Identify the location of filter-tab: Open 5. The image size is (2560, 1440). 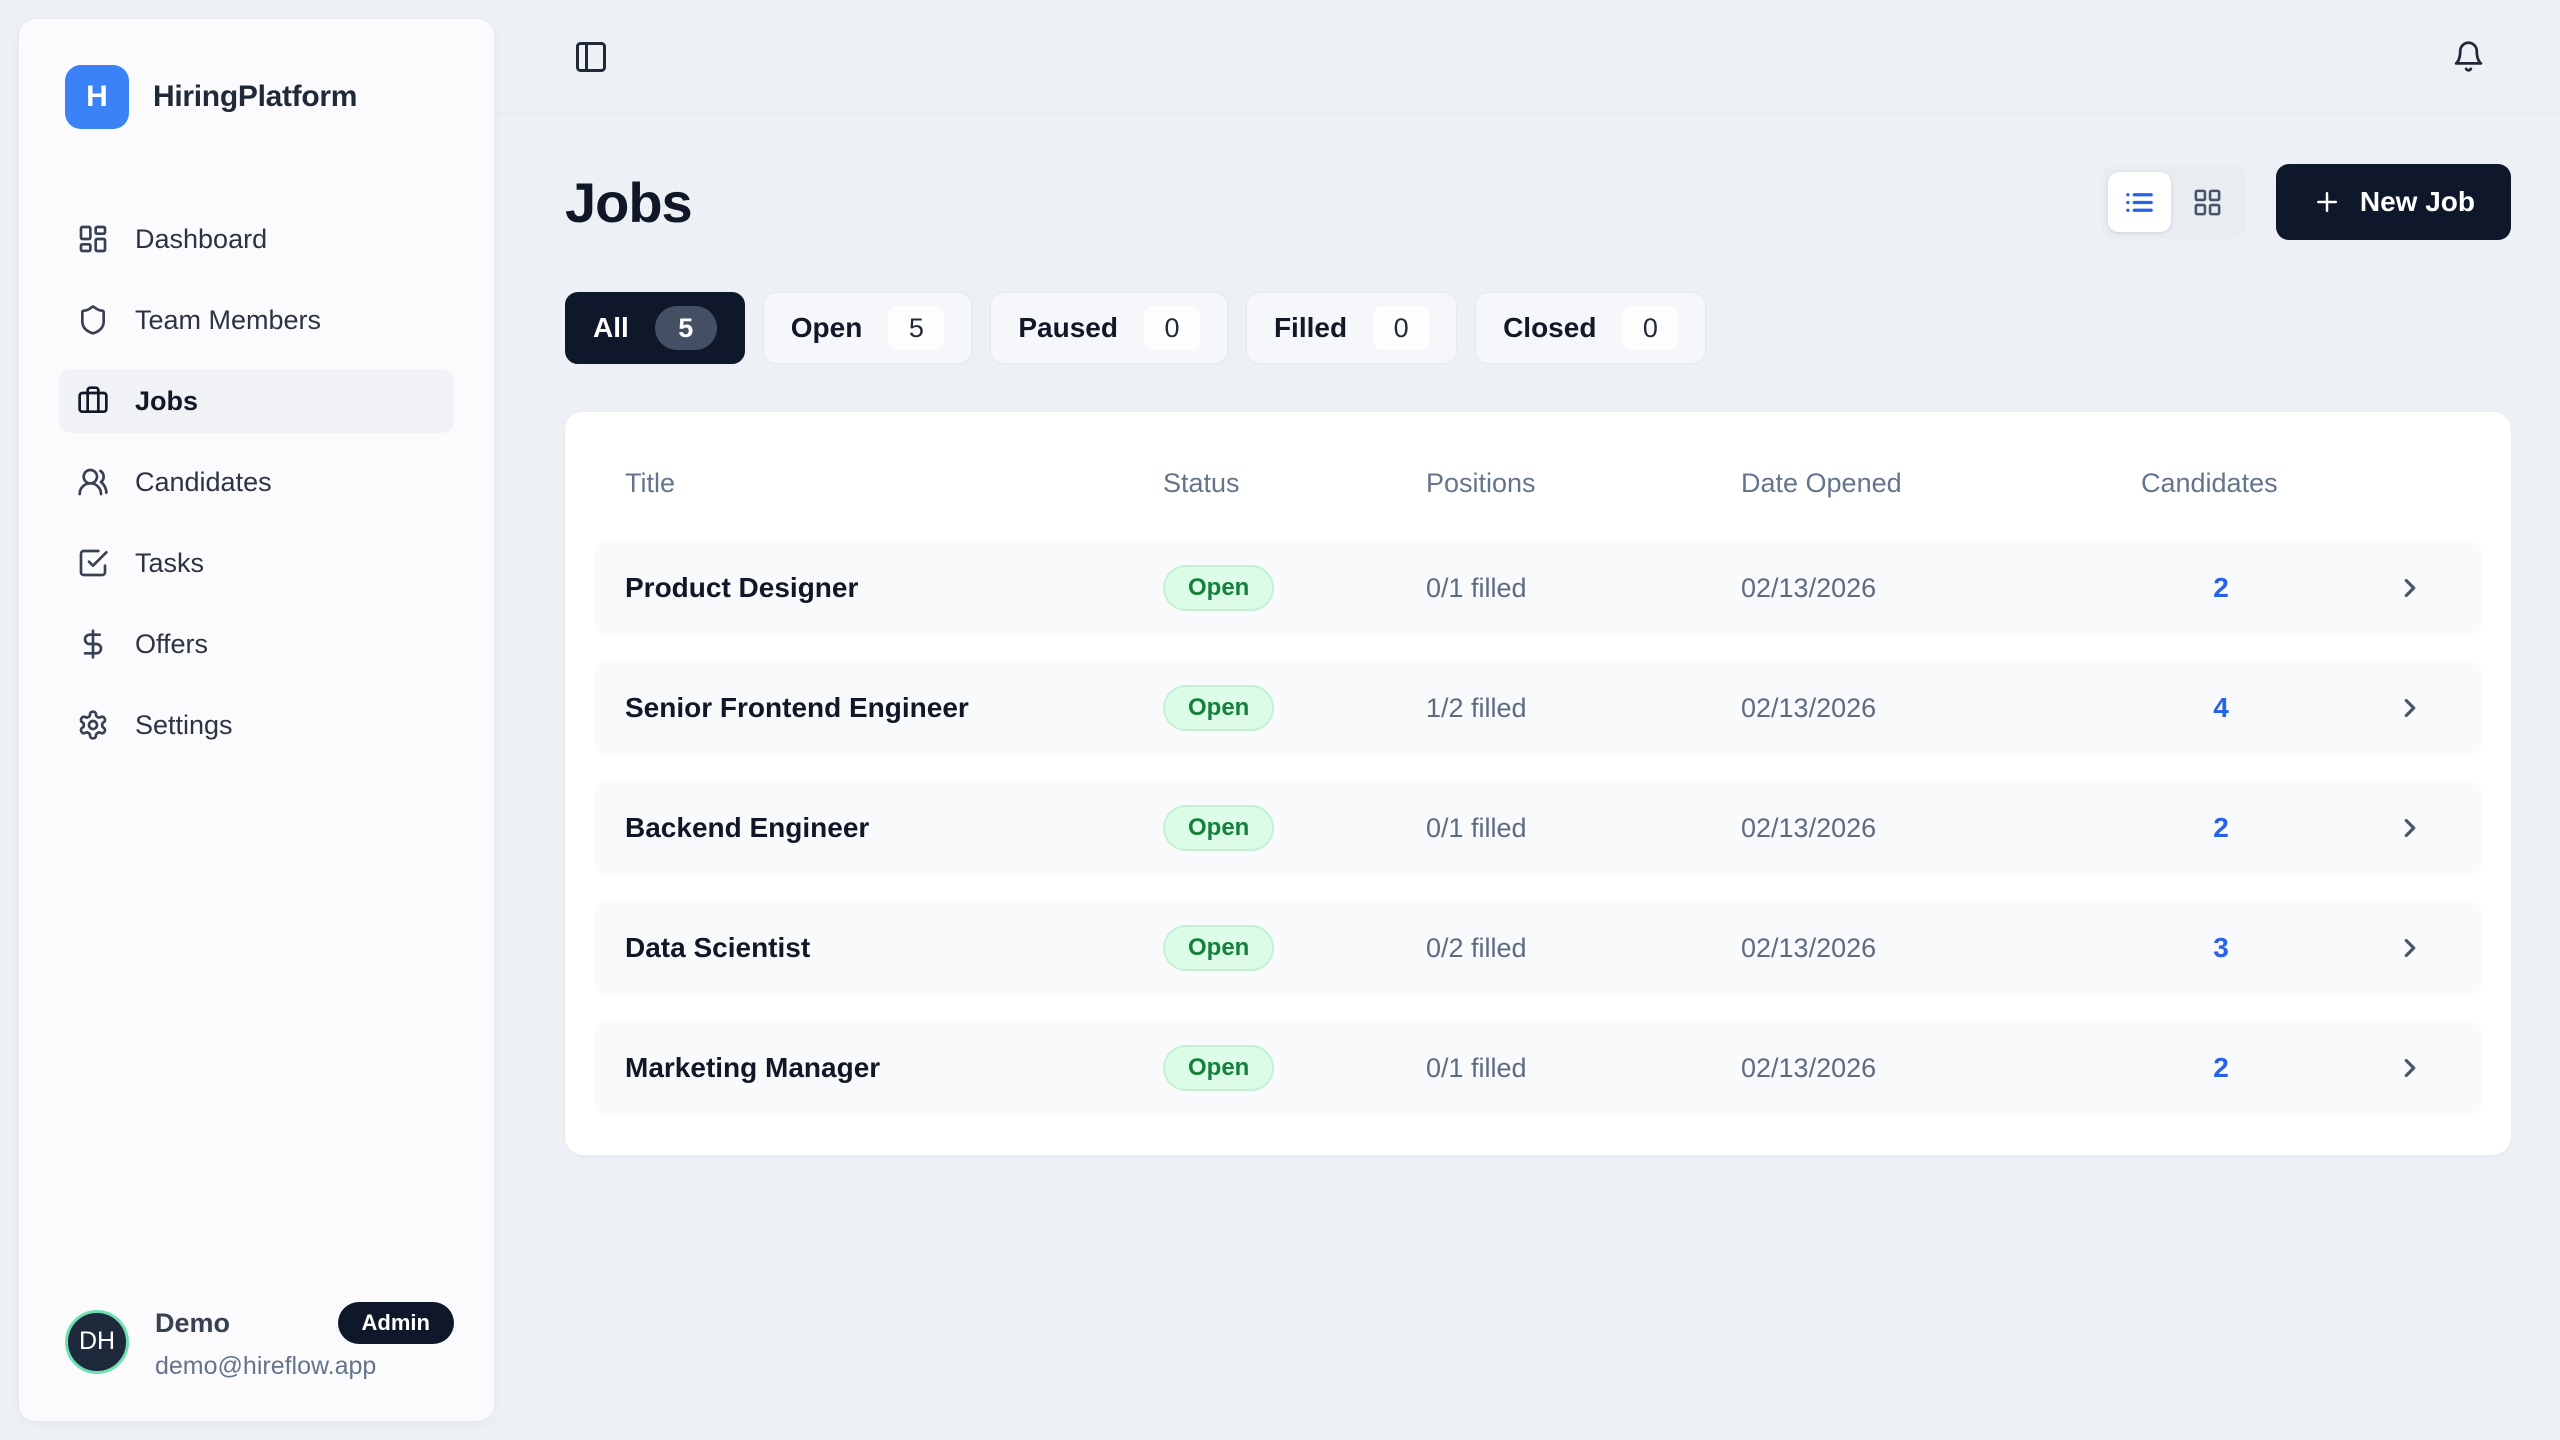
(867, 328).